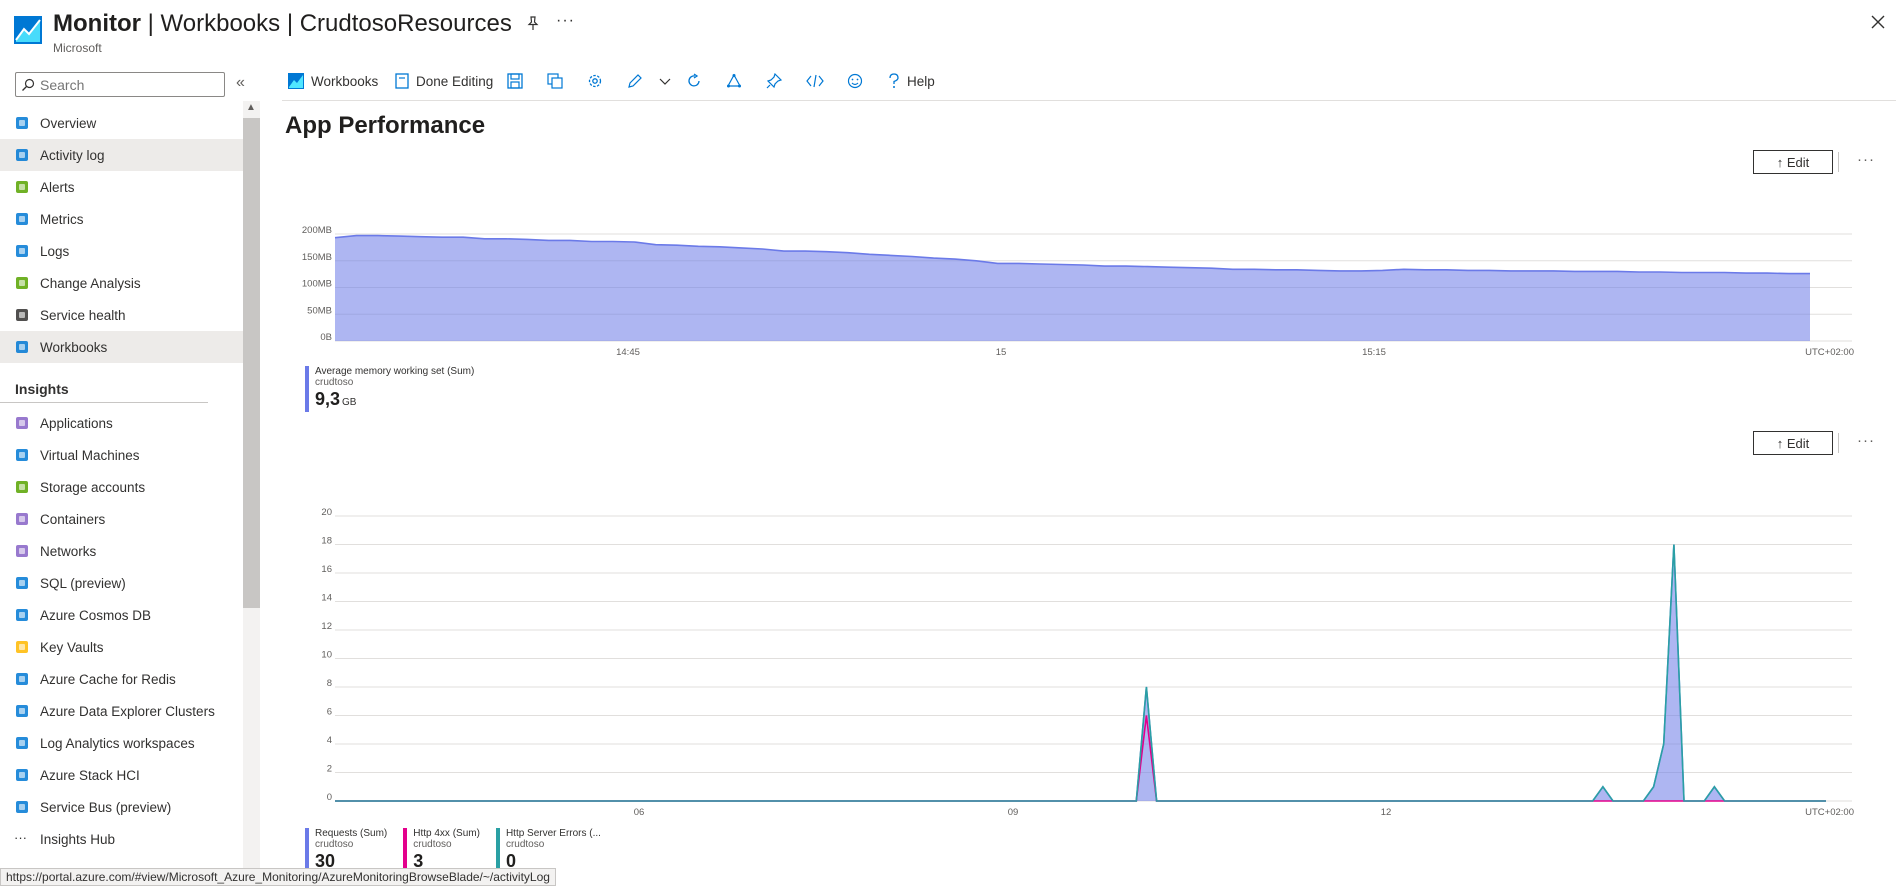  I want to click on sidebar-item-service-health: Service health, so click(121, 315).